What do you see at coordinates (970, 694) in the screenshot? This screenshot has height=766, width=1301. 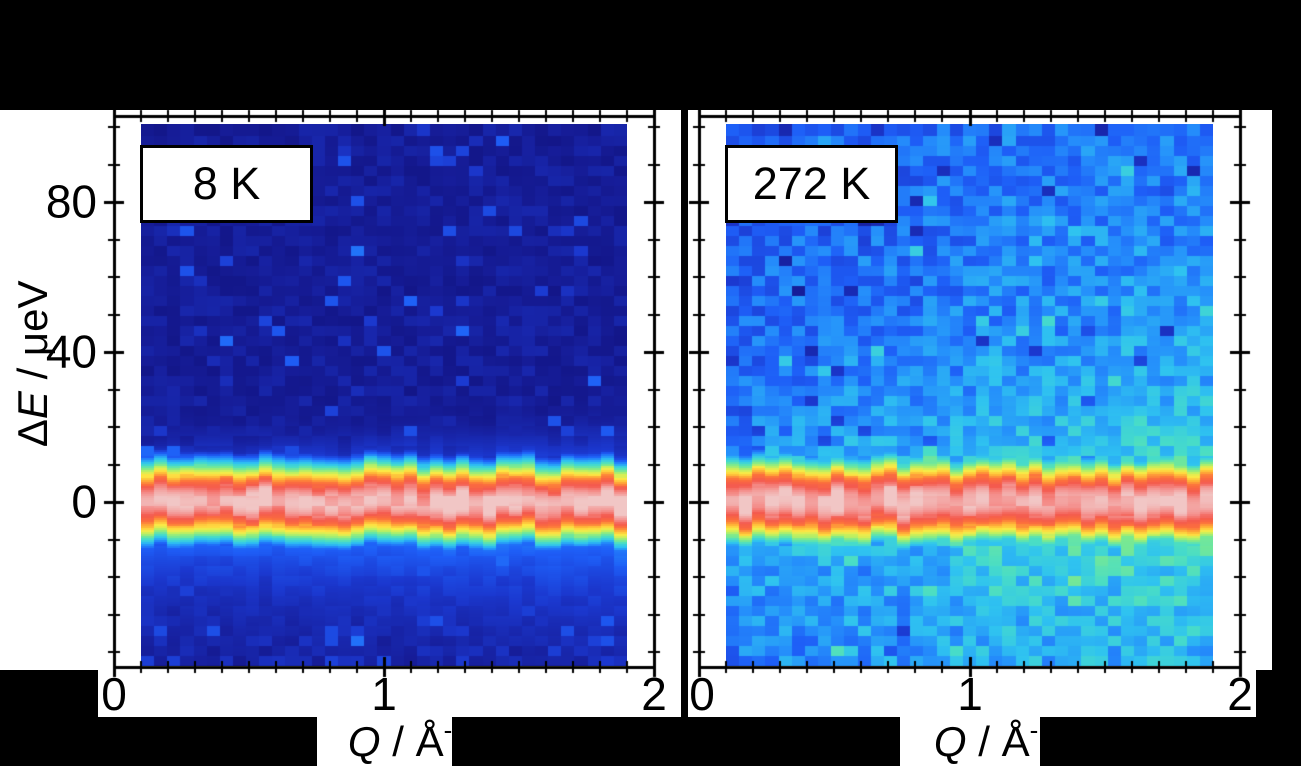 I see `right-x-tick-1: 1` at bounding box center [970, 694].